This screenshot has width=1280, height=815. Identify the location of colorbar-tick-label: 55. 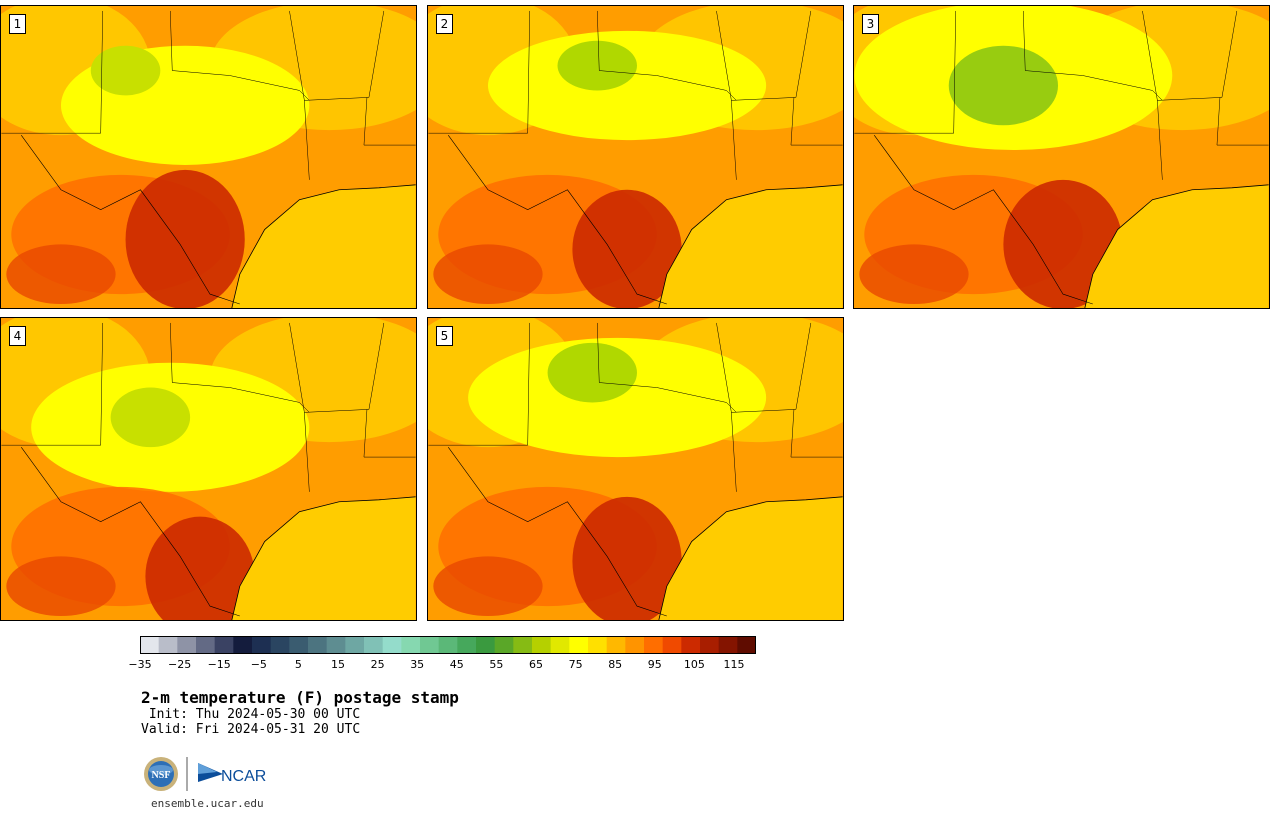
(496, 664).